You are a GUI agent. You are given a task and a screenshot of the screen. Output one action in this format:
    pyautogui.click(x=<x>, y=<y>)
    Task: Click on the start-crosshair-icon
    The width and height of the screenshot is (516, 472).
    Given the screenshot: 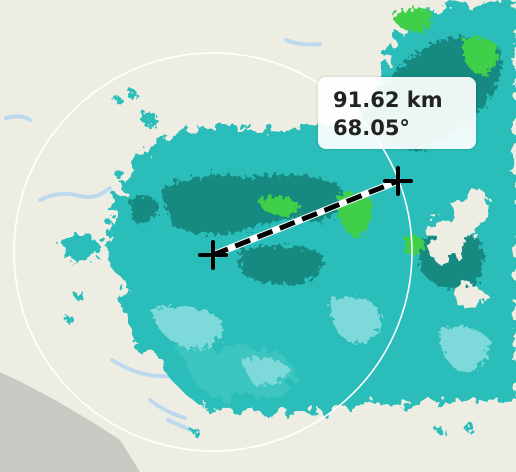 What is the action you would take?
    pyautogui.click(x=213, y=255)
    